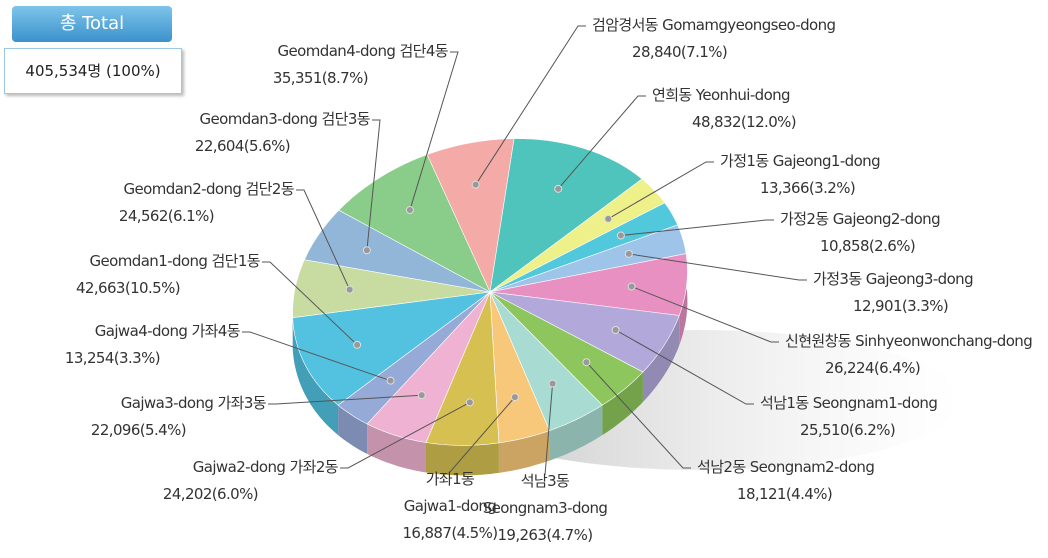 This screenshot has height=558, width=1048. Describe the element at coordinates (250, 481) in the screenshot. I see `slice-label: Gajwa2-dong 가좌2동 24,202(6.0%)` at that location.